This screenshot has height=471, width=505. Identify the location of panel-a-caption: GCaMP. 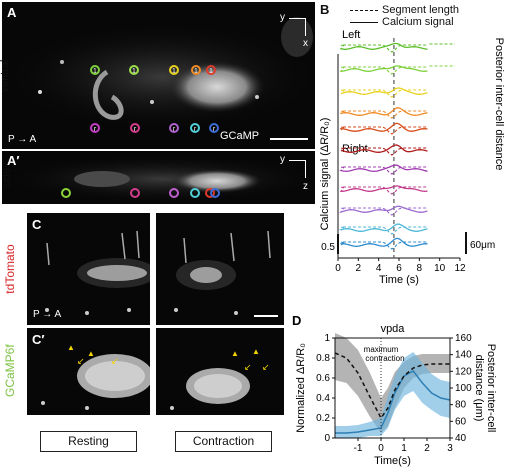
(240, 136).